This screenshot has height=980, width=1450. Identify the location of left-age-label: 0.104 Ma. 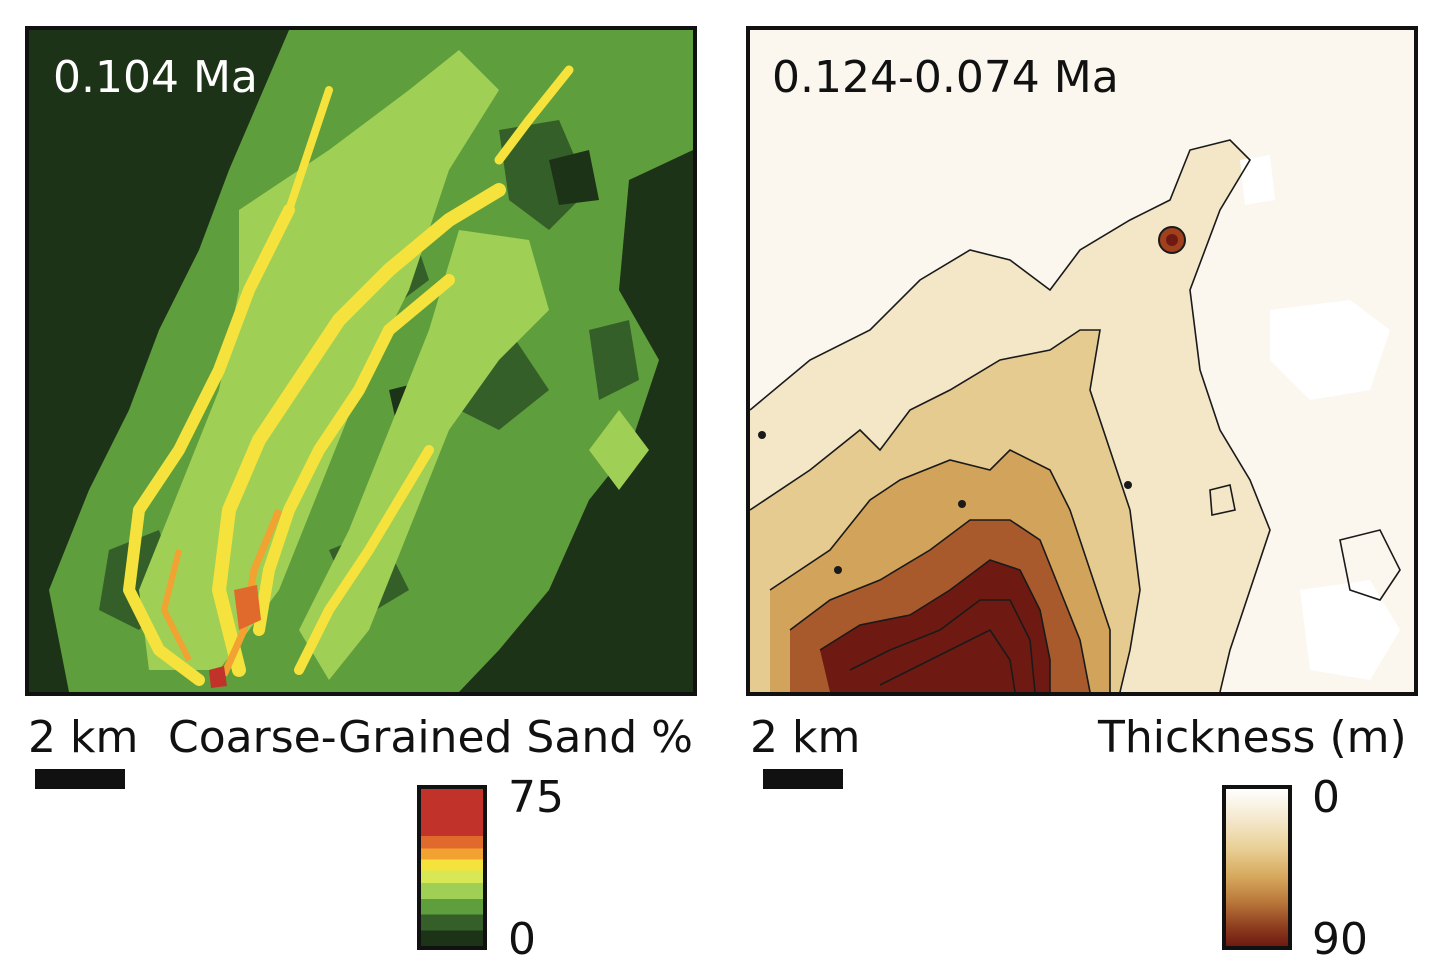
(155, 77).